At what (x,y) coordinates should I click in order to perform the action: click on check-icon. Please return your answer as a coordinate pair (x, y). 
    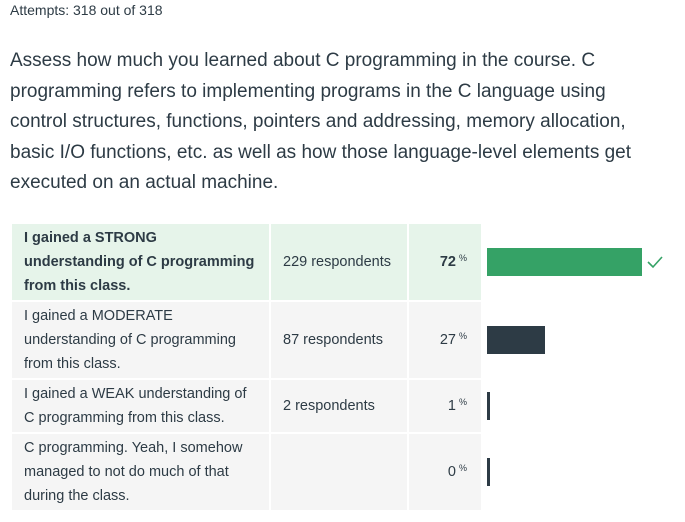
    Looking at the image, I should click on (655, 262).